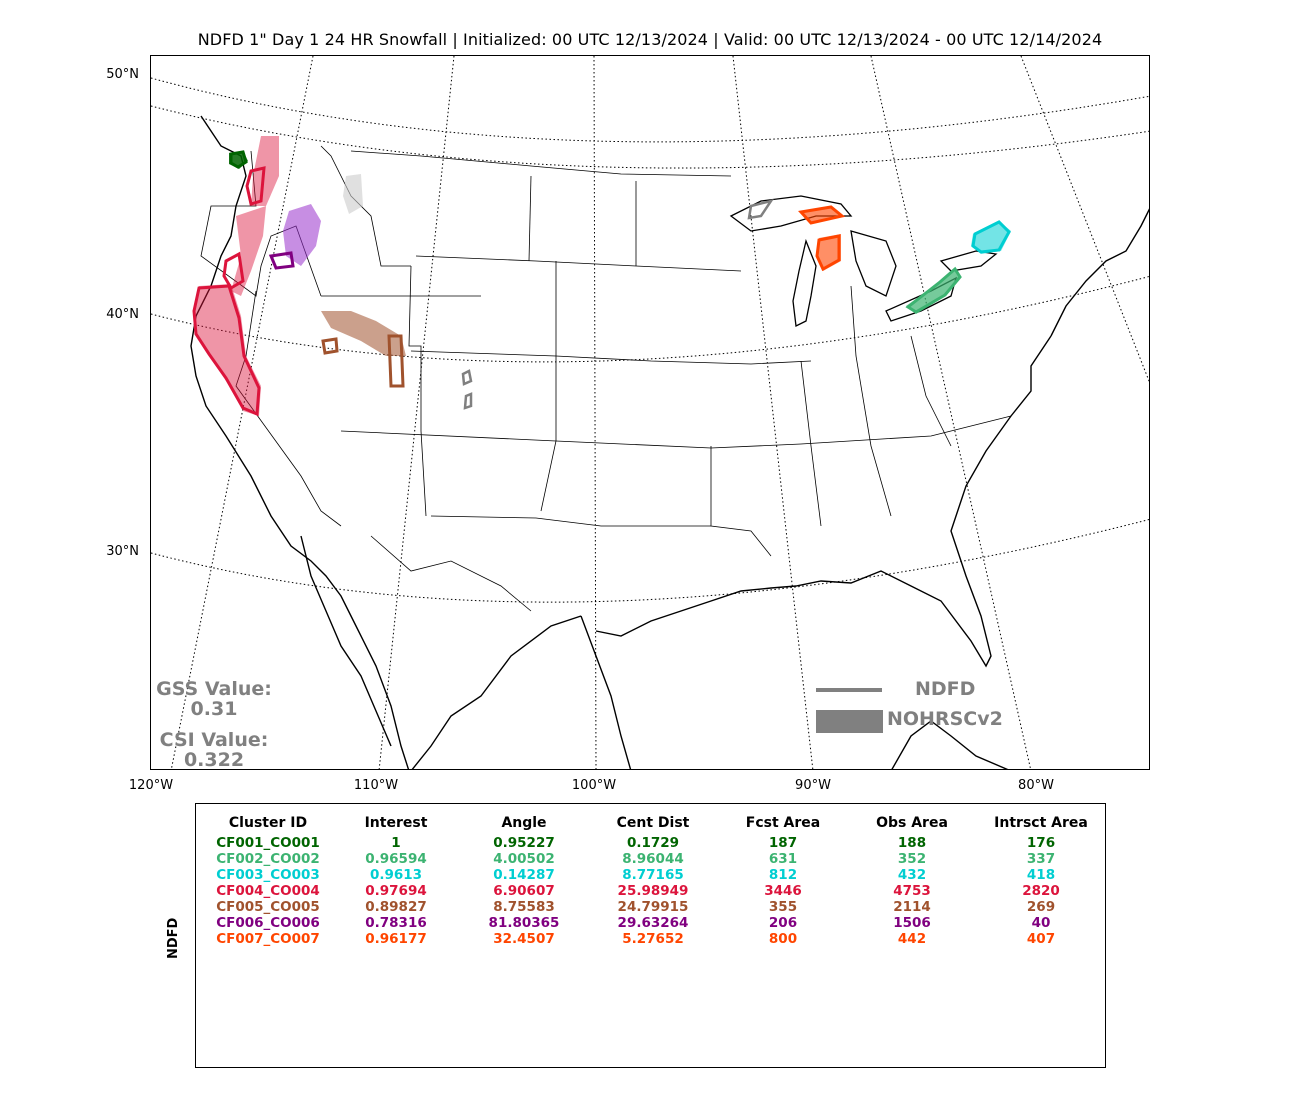 This screenshot has height=1100, width=1300. Describe the element at coordinates (548, 386) in the screenshot. I see `border-co-east` at that location.